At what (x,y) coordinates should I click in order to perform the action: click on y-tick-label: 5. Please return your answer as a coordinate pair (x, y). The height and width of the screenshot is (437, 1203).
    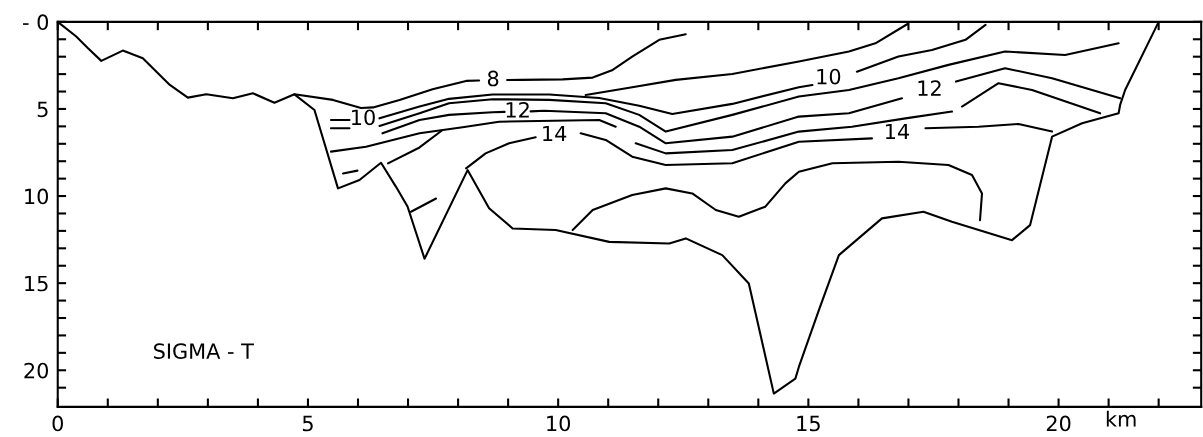
    Looking at the image, I should click on (42, 109).